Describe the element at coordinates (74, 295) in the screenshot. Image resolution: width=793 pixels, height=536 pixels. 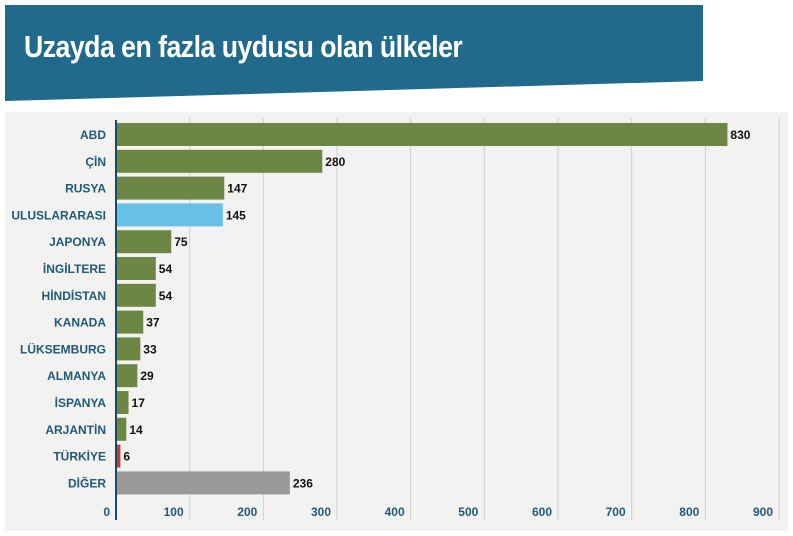
I see `category-label: HİNDİSTAN` at that location.